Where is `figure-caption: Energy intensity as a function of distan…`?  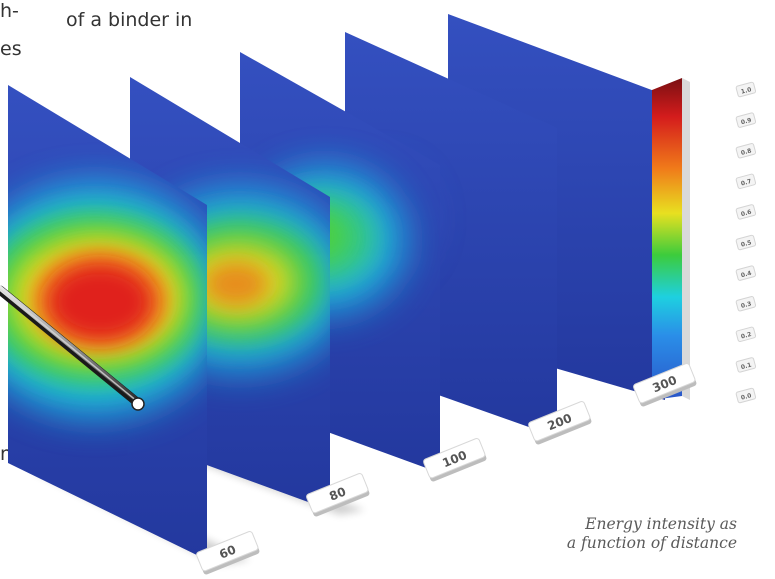 figure-caption: Energy intensity as a function of distan… is located at coordinates (652, 534).